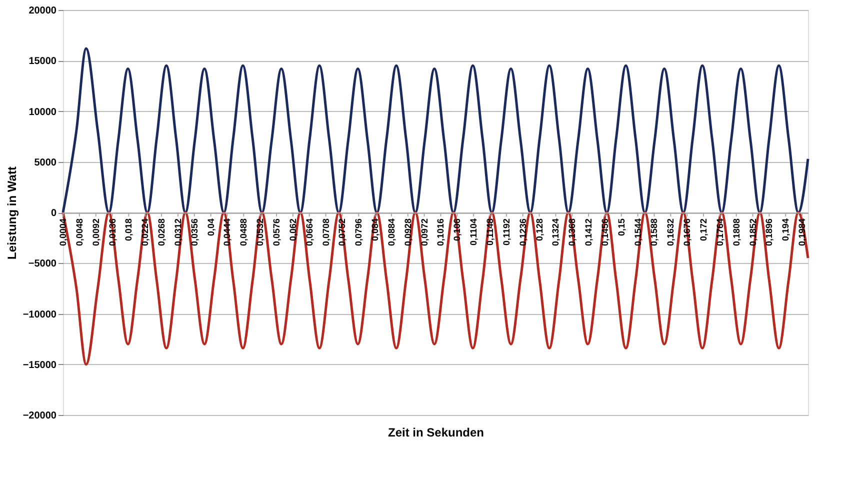 This screenshot has height=483, width=858. I want to click on x-tick-label: 0,062, so click(293, 230).